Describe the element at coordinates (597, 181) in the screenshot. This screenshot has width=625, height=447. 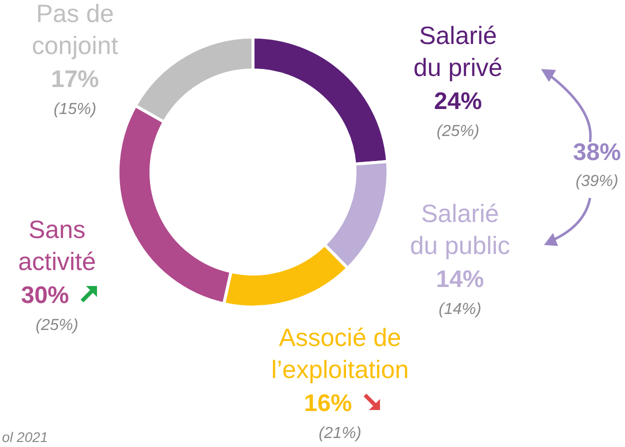
I see `text: (39%)` at that location.